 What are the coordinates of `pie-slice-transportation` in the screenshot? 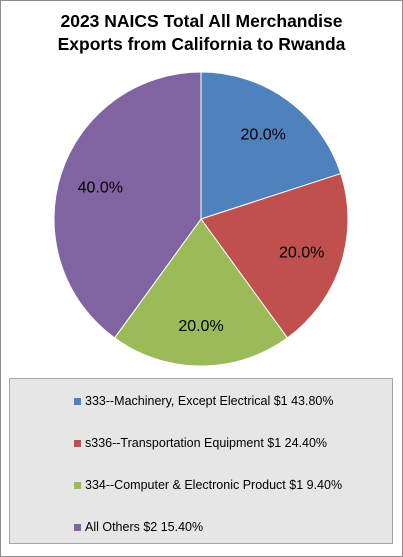 It's located at (274, 255).